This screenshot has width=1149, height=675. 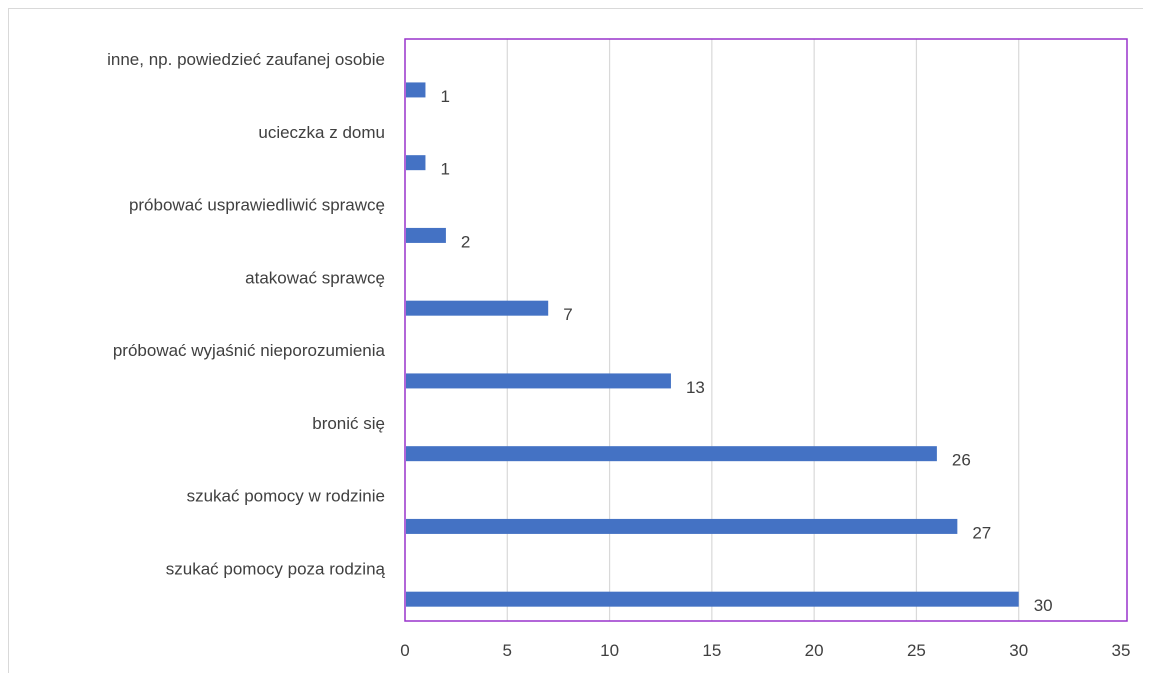 I want to click on x-tick-label: 5, so click(x=507, y=650).